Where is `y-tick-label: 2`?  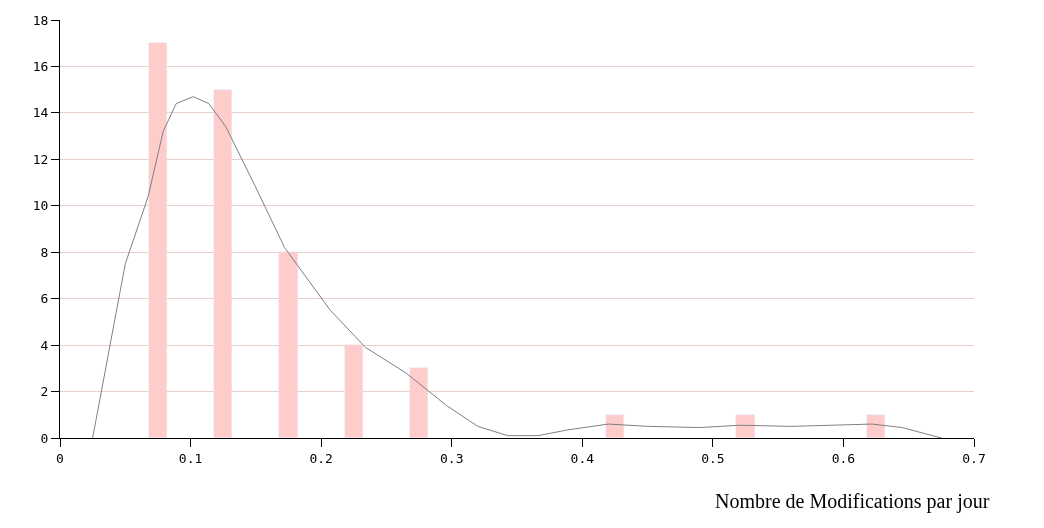
y-tick-label: 2 is located at coordinates (44, 392).